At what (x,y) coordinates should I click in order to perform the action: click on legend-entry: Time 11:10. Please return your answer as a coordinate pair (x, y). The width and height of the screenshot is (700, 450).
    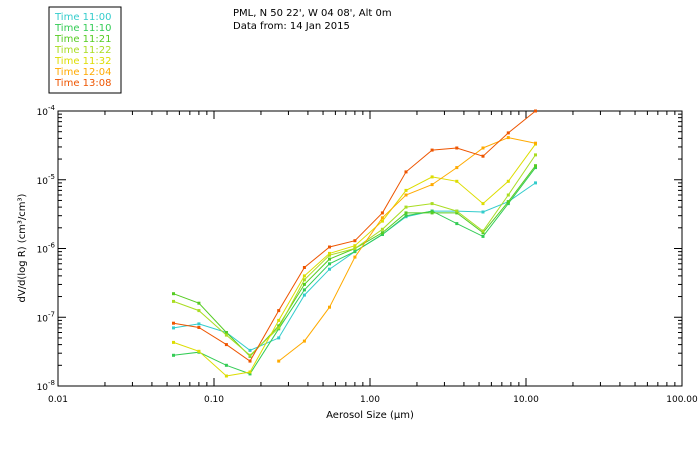
    Looking at the image, I should click on (82, 28).